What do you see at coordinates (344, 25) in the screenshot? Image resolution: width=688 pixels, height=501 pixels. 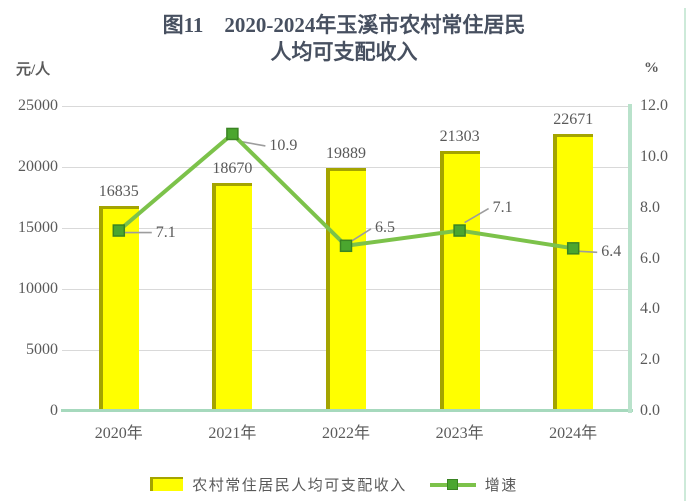 I see `chart-title-line1: 图11 2020-2024年玉溪市农村常住居民` at bounding box center [344, 25].